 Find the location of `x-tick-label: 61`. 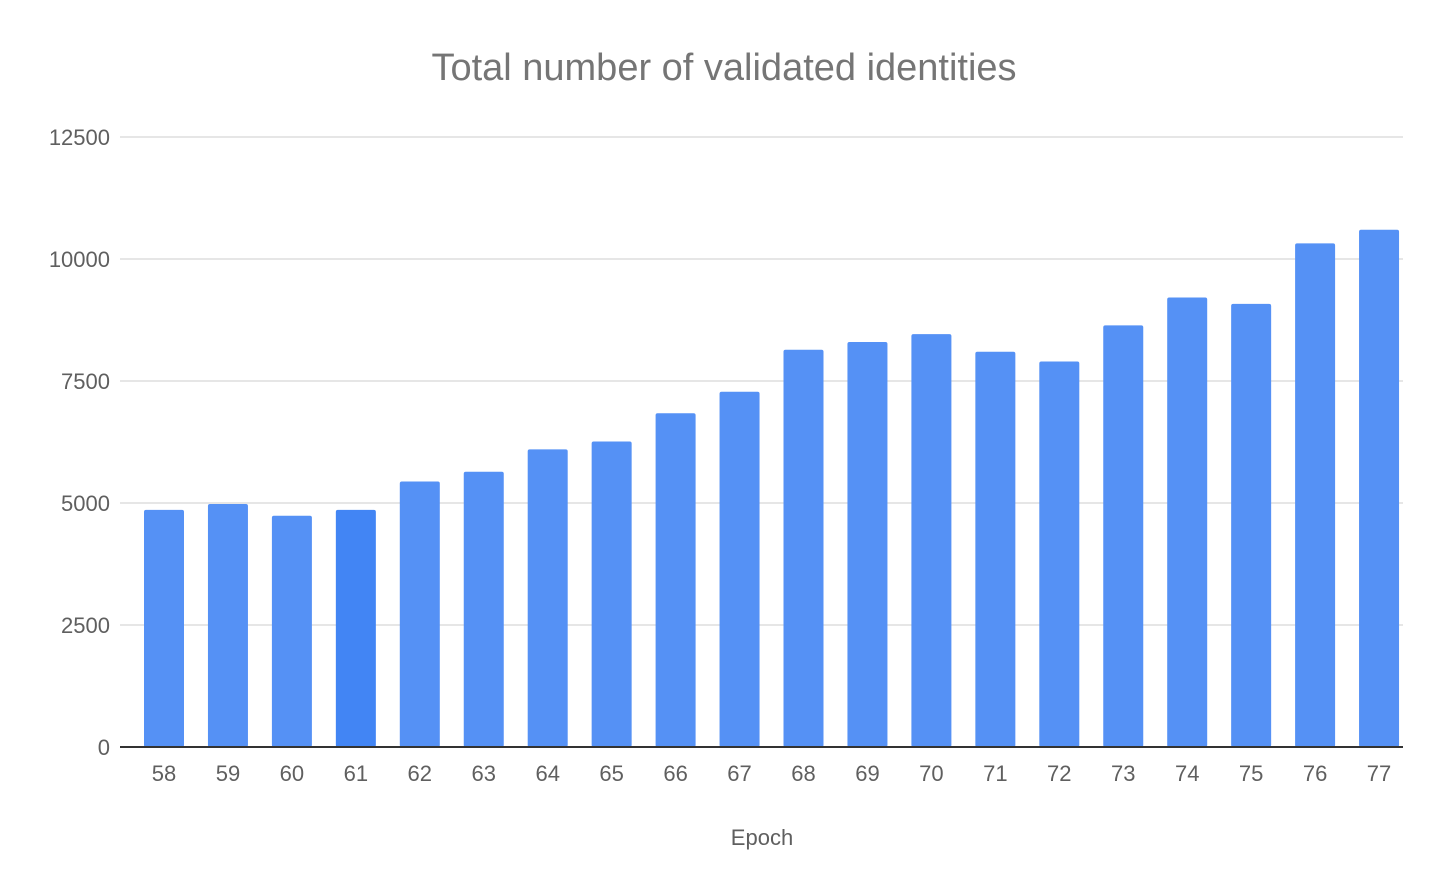

x-tick-label: 61 is located at coordinates (356, 773).